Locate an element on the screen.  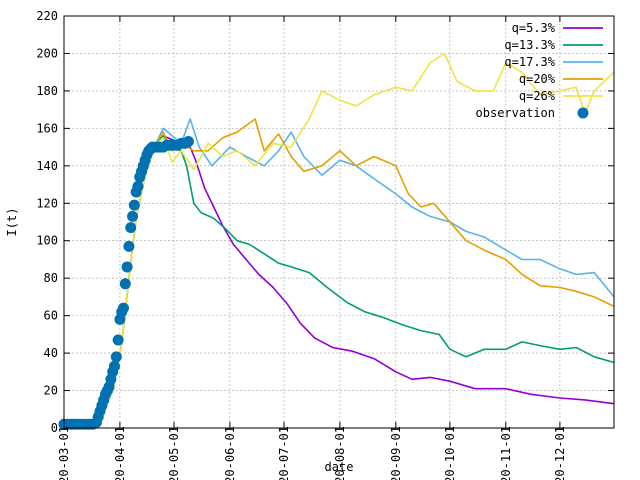
legend-swatch is located at coordinates (583, 113).